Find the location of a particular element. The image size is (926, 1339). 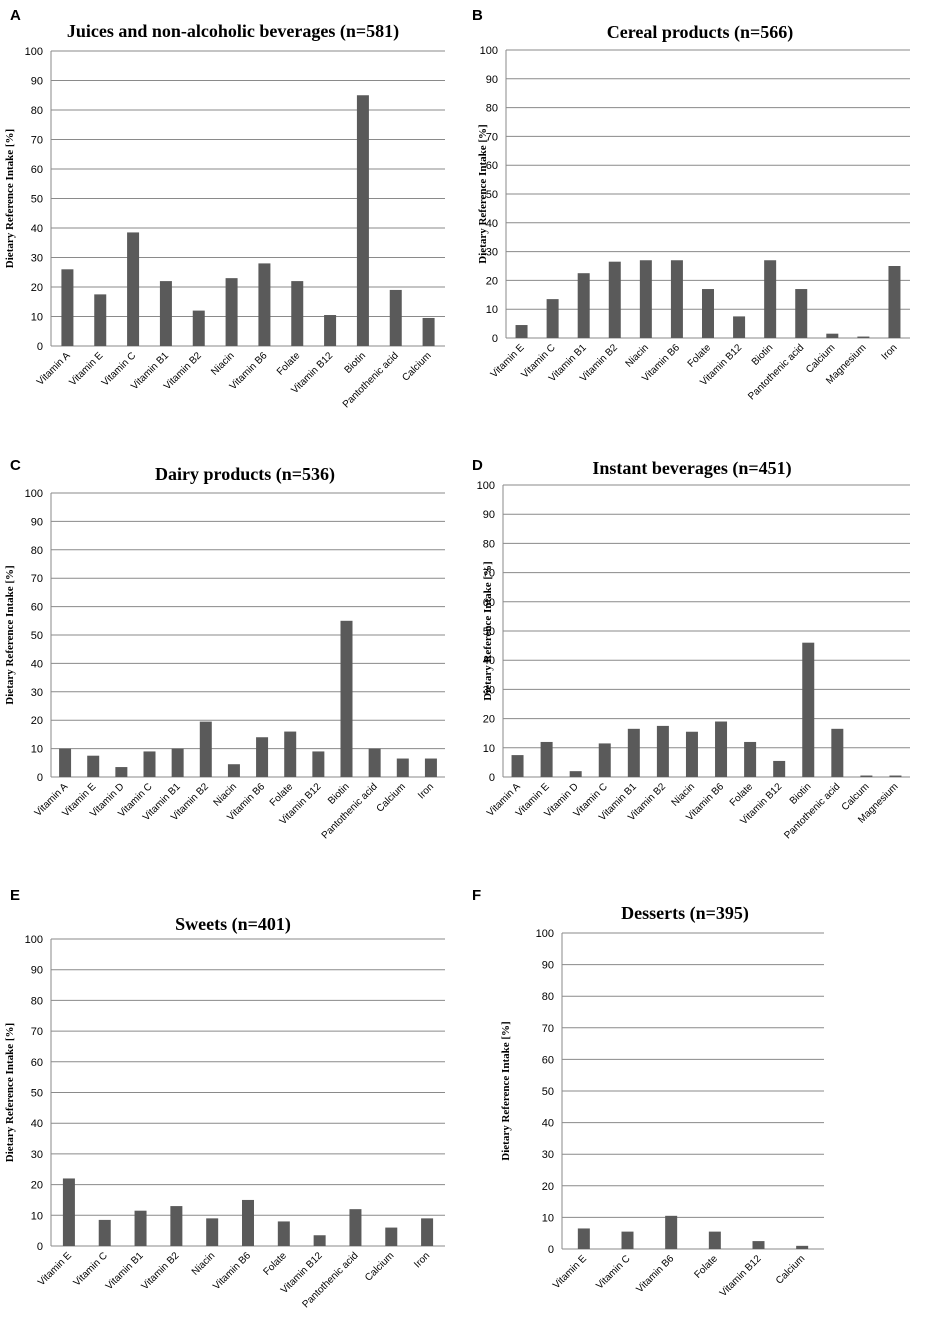

chart-title: Sweets (n=401) is located at coordinates (233, 924).